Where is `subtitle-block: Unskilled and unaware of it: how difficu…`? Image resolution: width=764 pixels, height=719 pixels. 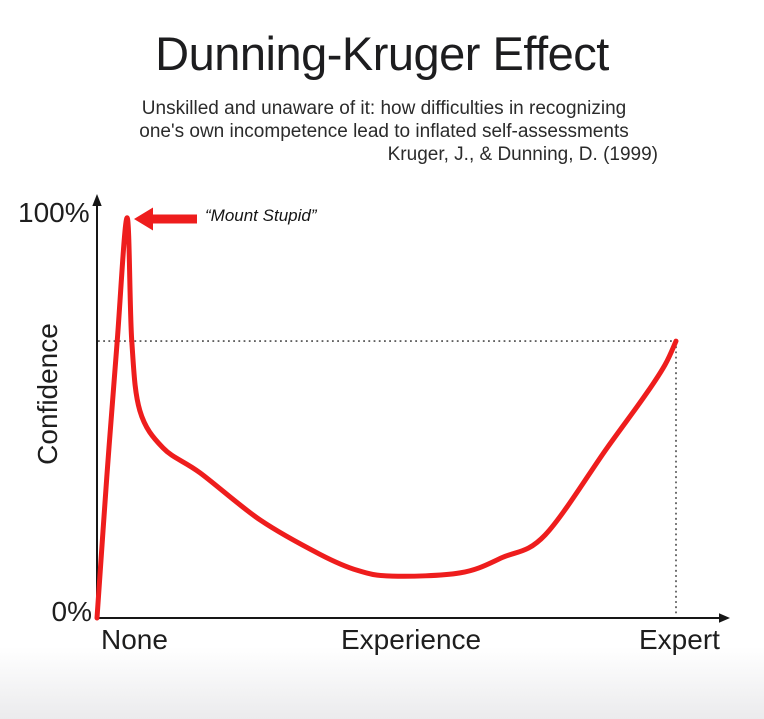
subtitle-block: Unskilled and unaware of it: how difficu… is located at coordinates (384, 131).